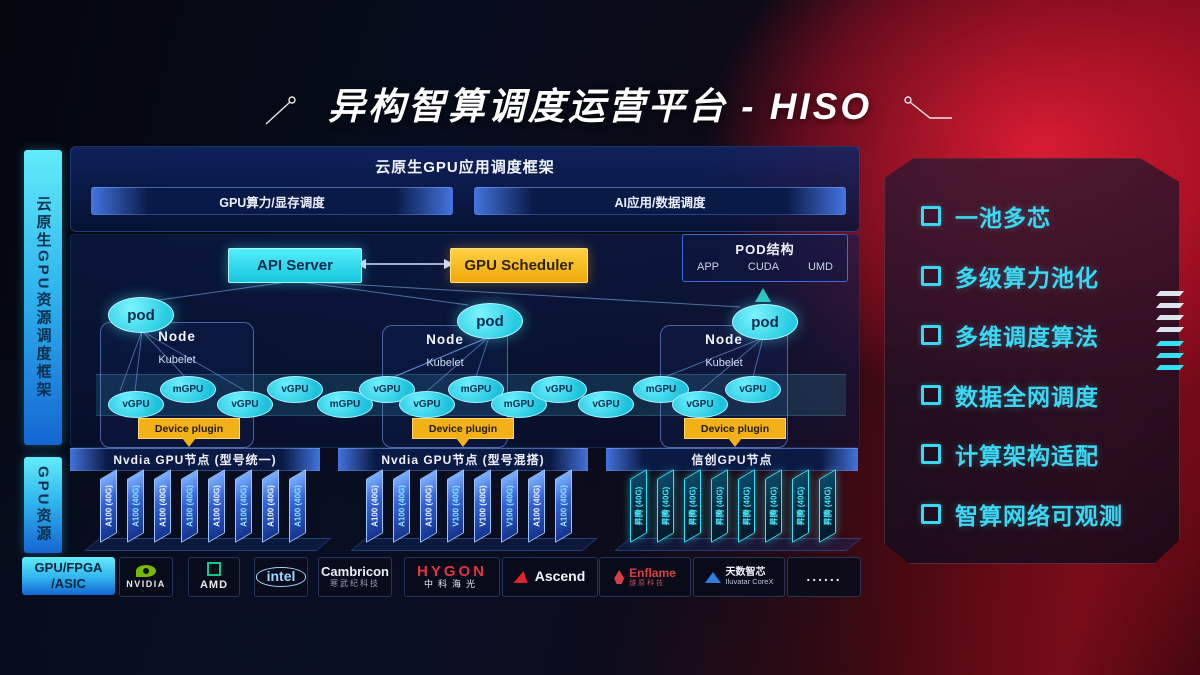 This screenshot has width=1200, height=675. I want to click on vendor-subname: 寒武纪科技, so click(355, 583).